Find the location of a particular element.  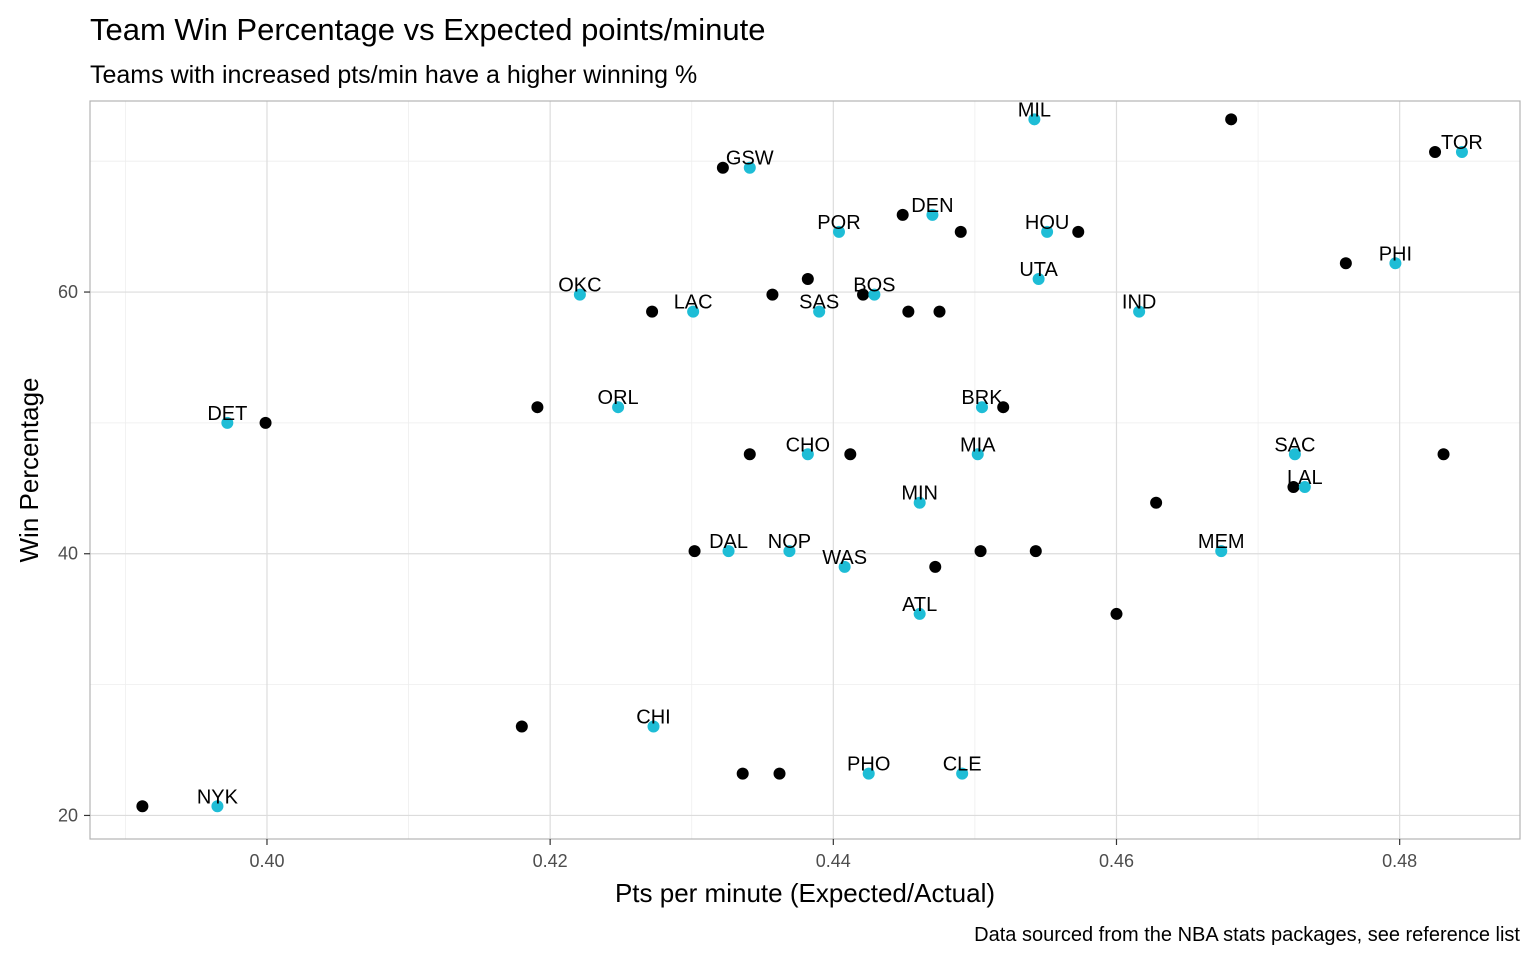

y-tick-label: 60 is located at coordinates (68, 292).